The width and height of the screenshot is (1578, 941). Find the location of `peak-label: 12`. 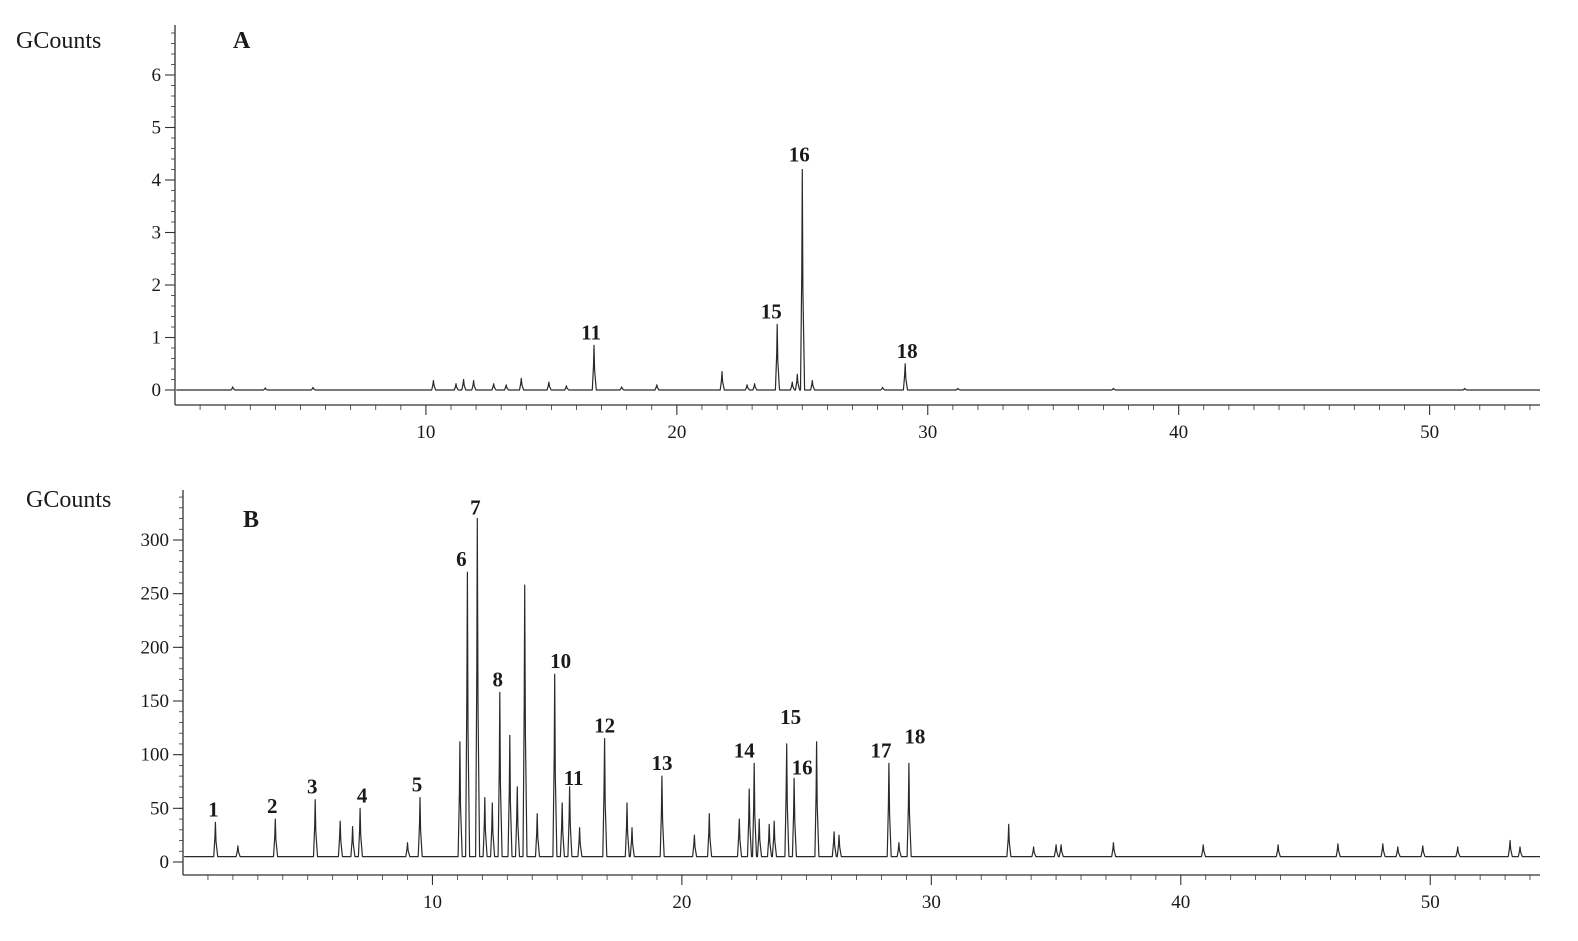

peak-label: 12 is located at coordinates (604, 726).